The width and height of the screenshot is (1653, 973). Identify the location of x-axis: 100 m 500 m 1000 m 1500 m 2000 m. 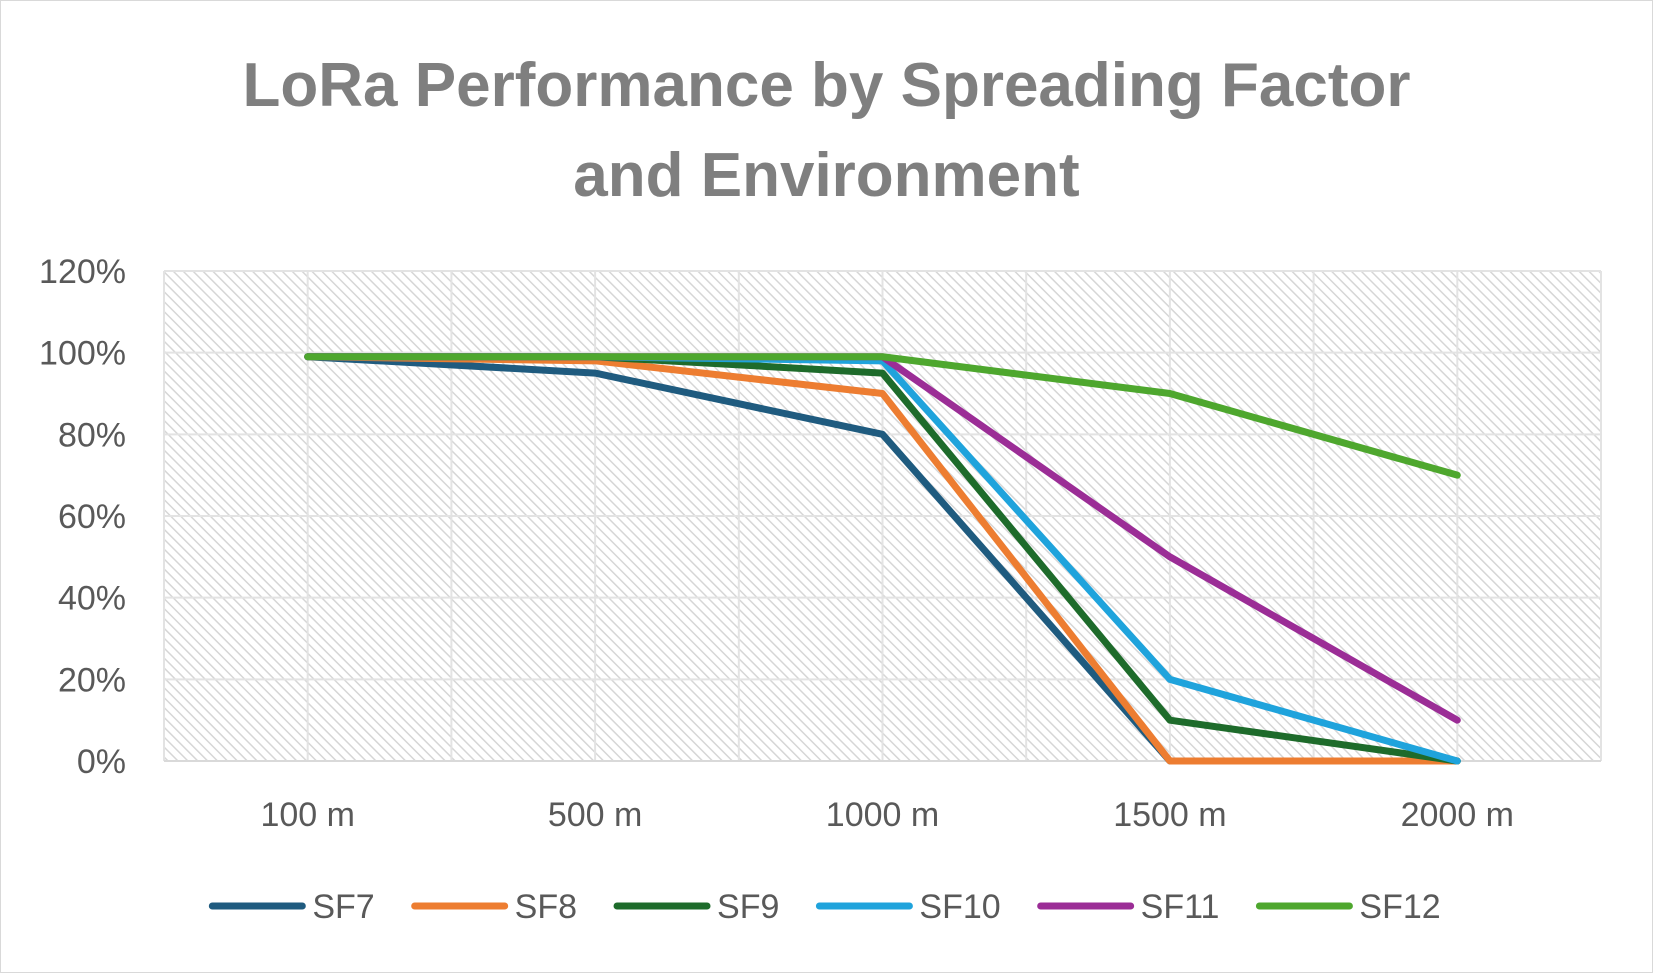
(887, 815).